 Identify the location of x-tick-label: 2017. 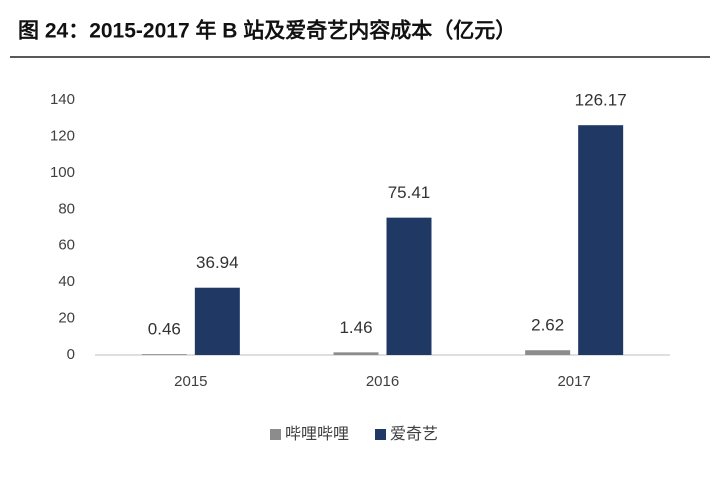
(573, 381).